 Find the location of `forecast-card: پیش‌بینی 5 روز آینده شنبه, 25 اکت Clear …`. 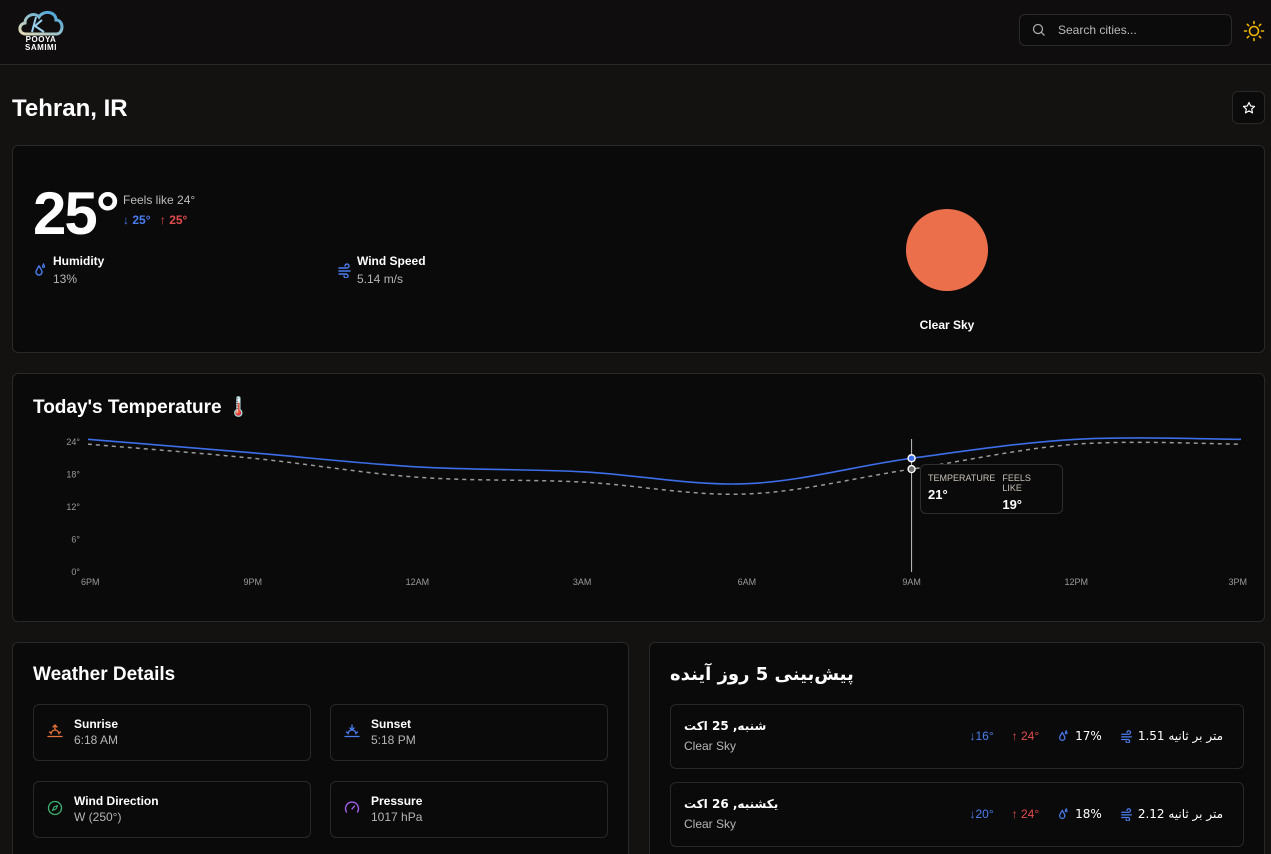

forecast-card: پیش‌بینی 5 روز آینده شنبه, 25 اکت Clear … is located at coordinates (957, 748).